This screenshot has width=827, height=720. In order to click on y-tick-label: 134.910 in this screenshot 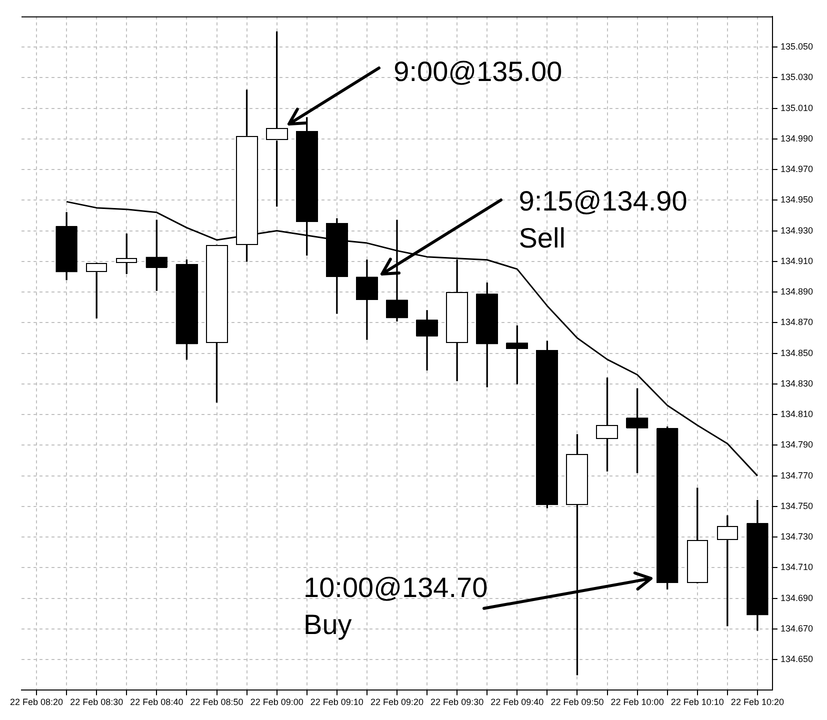, I will do `click(797, 261)`.